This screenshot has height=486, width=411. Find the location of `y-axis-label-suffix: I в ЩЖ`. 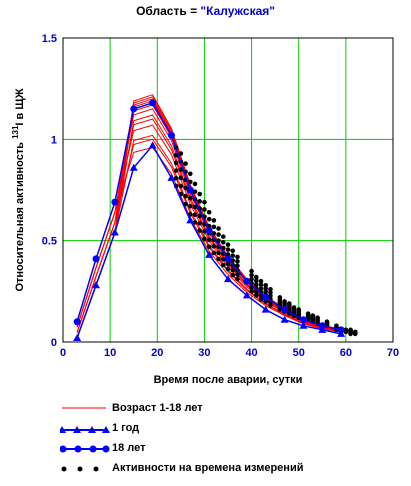

y-axis-label-suffix: I в ЩЖ is located at coordinates (20, 106).